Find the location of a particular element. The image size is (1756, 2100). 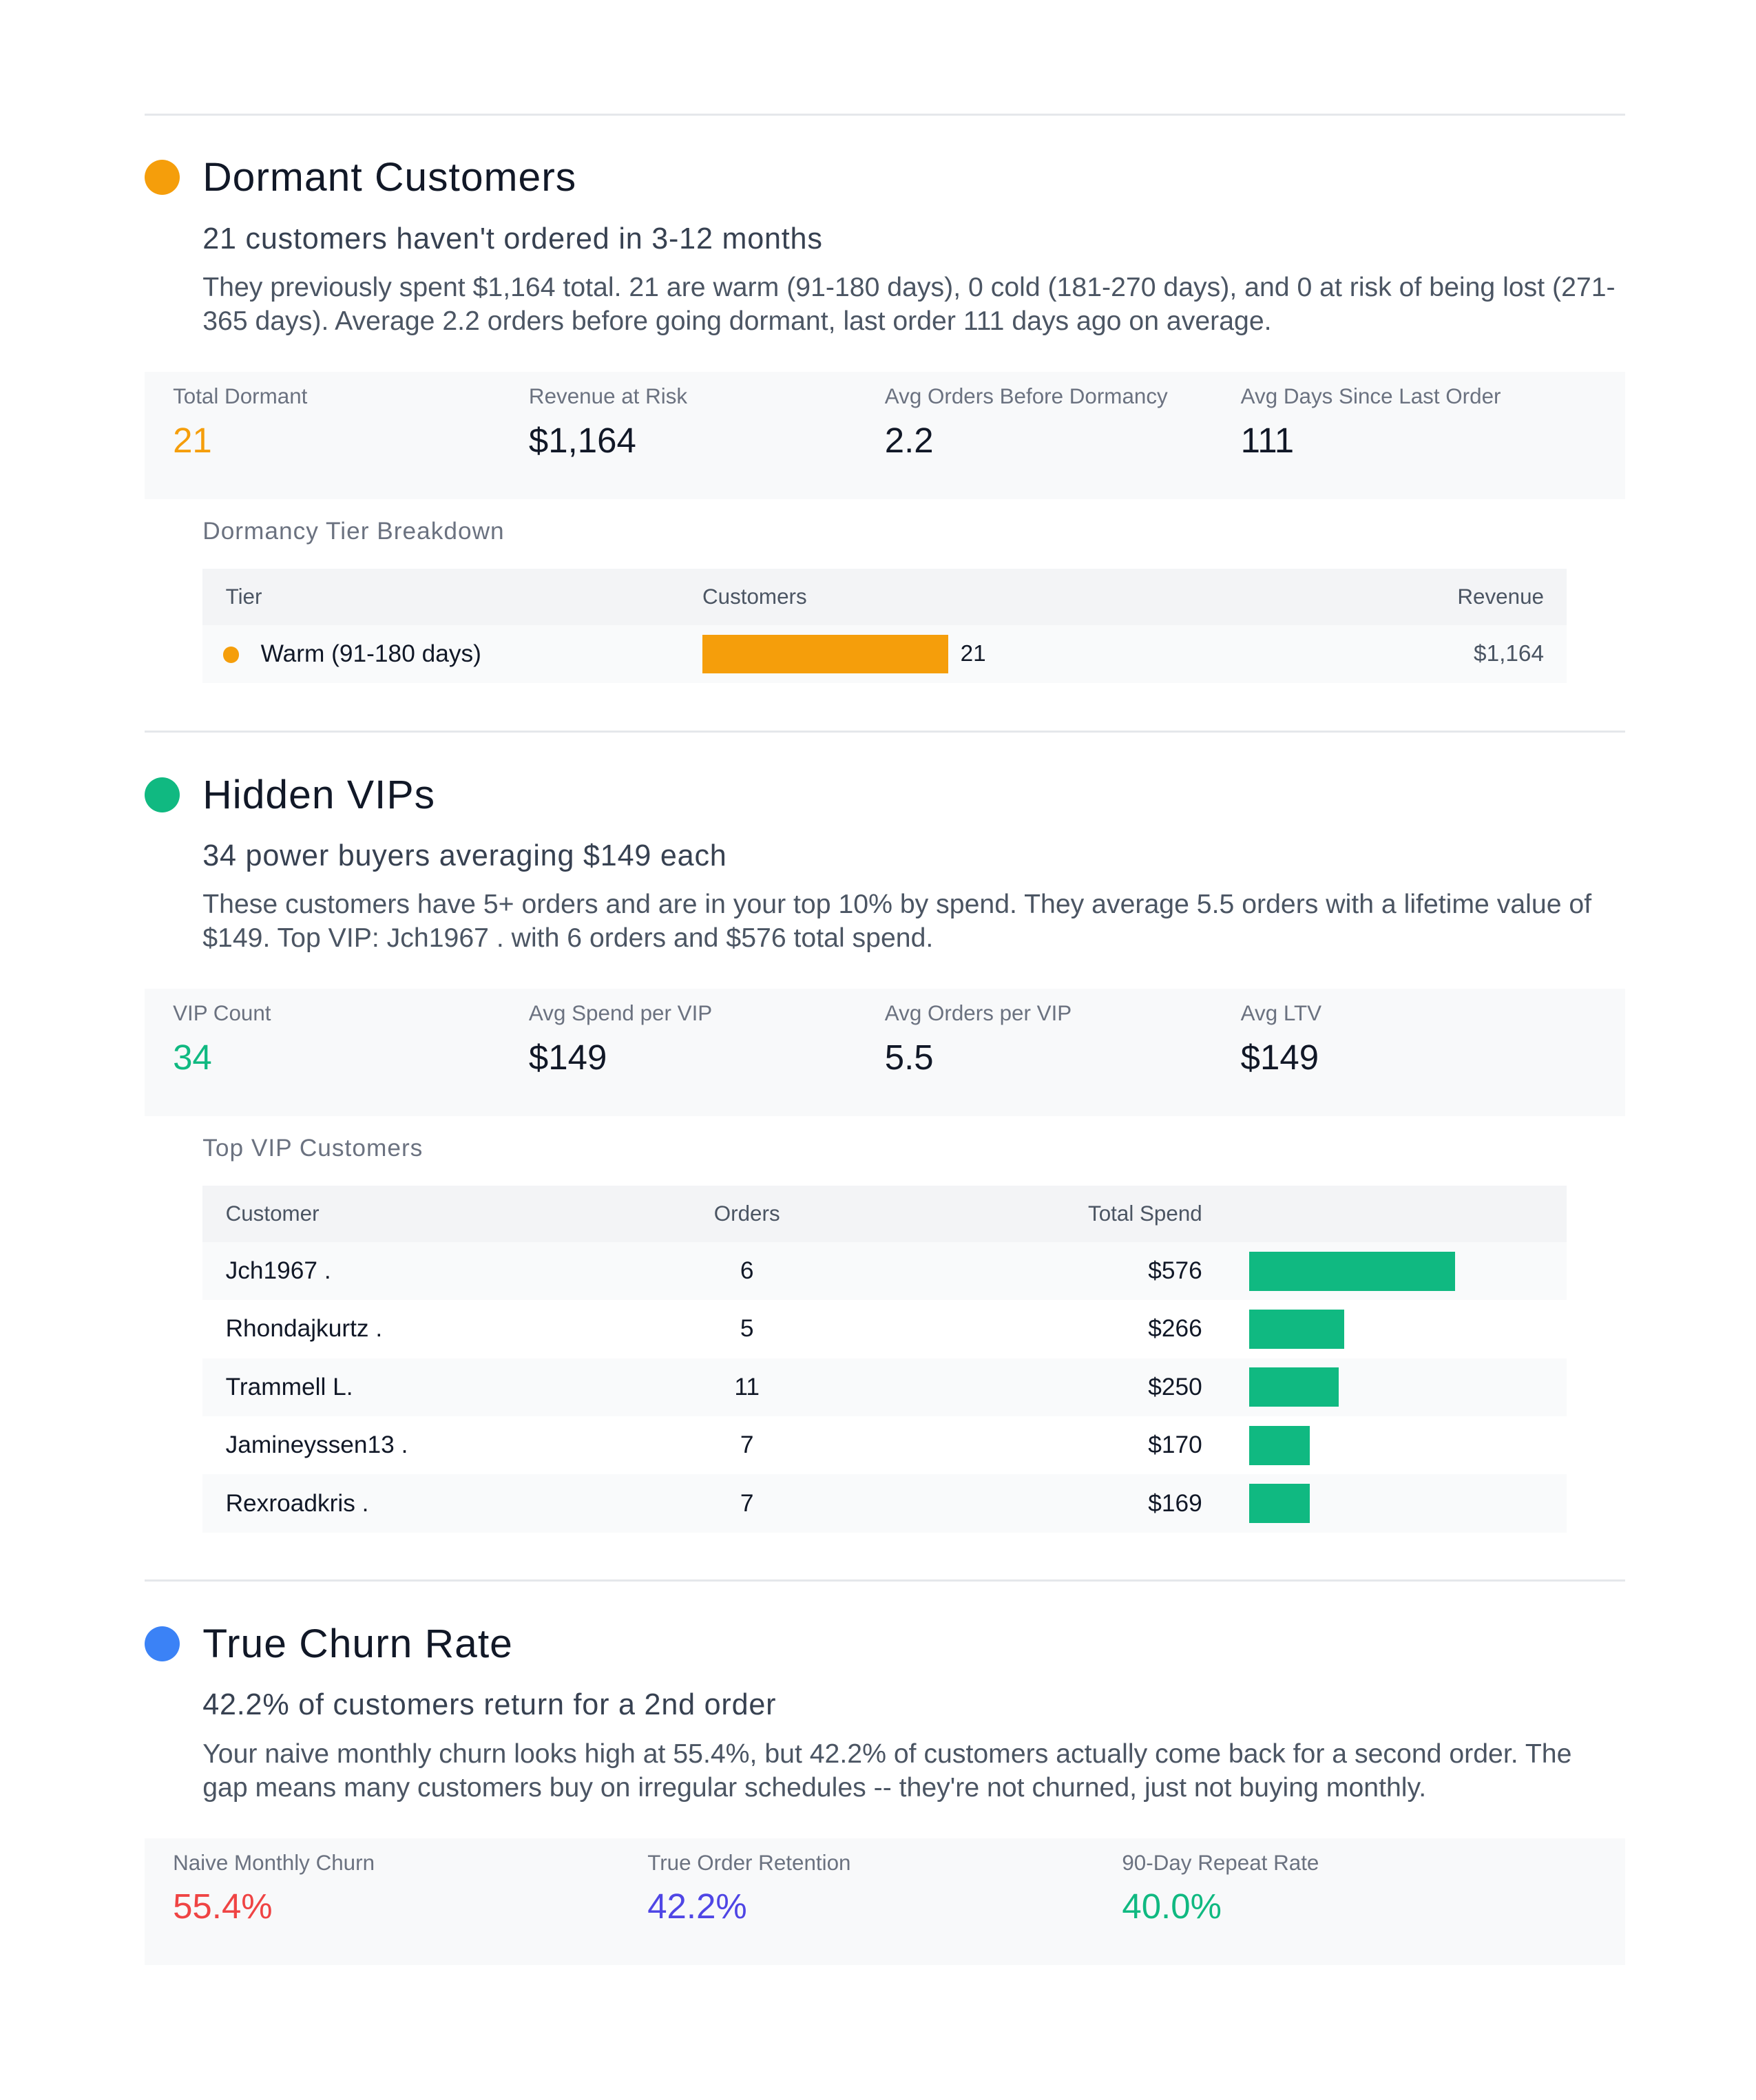

metric: Naive Monthly Churn 55.4% is located at coordinates (410, 1908).